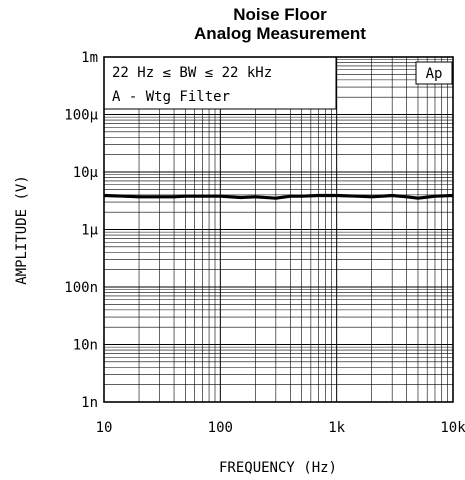 Image resolution: width=465 pixels, height=480 pixels. I want to click on annotation-box, so click(220, 83).